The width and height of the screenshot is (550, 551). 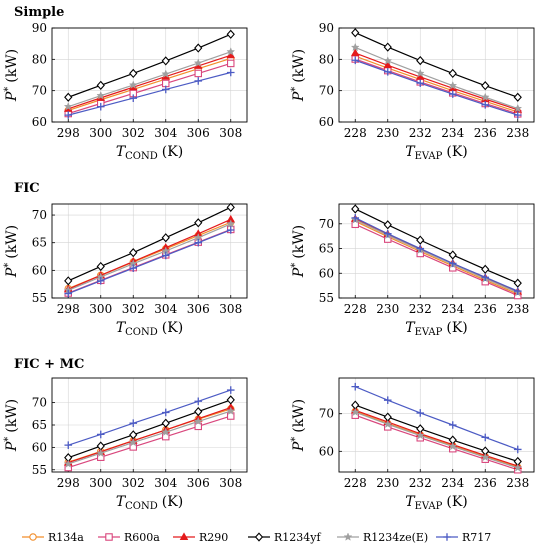 I want to click on legend-label: R290, so click(x=213, y=537).